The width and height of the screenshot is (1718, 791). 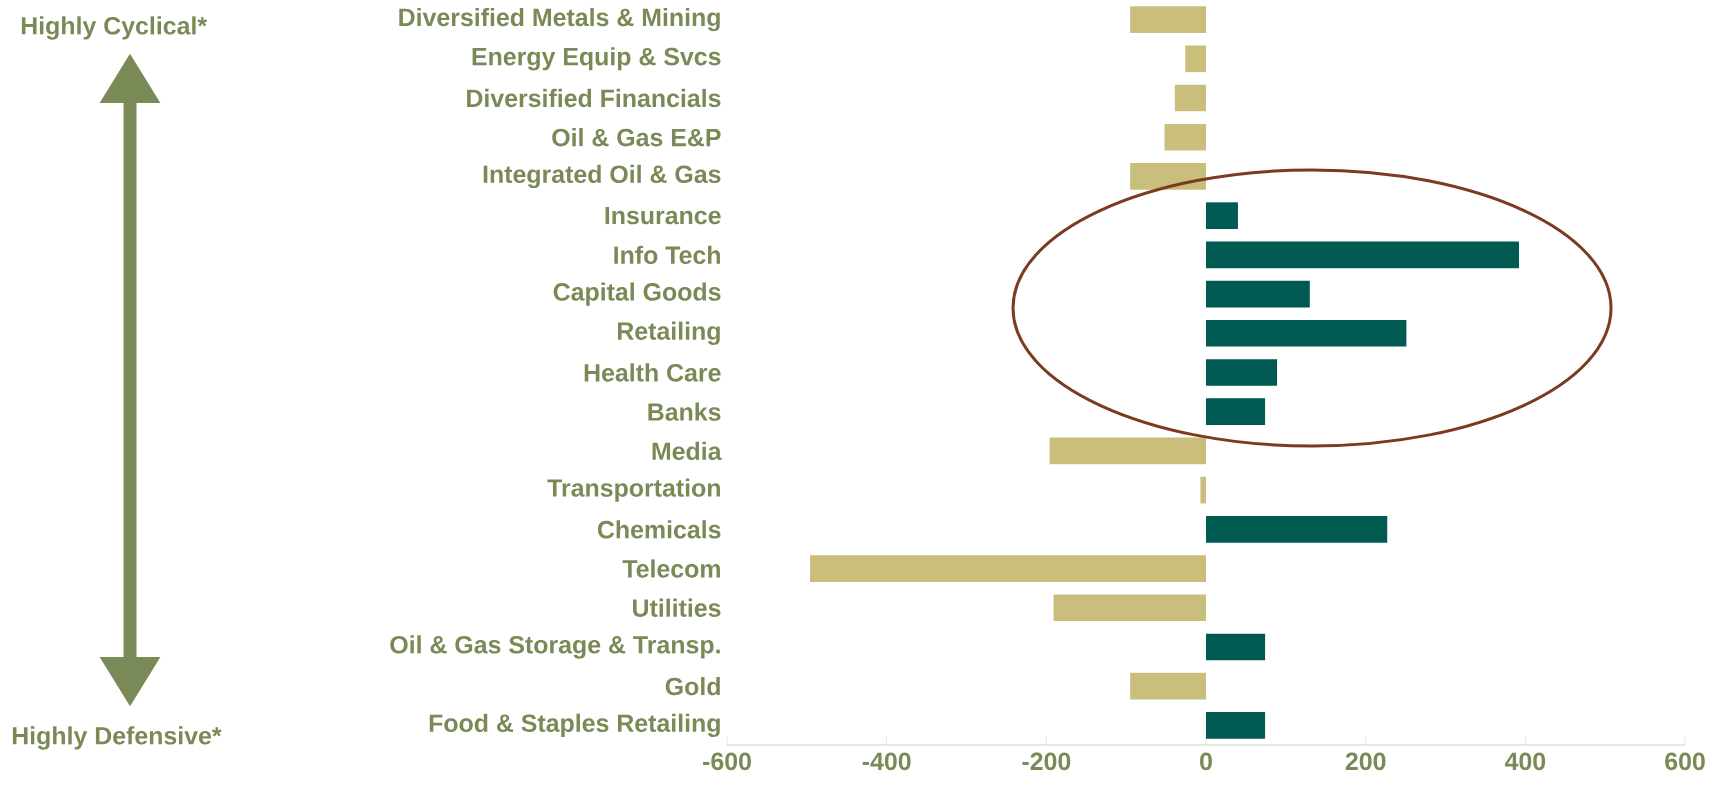 What do you see at coordinates (559, 19) in the screenshot?
I see `y-tick-label: Diversified Metals & Mining` at bounding box center [559, 19].